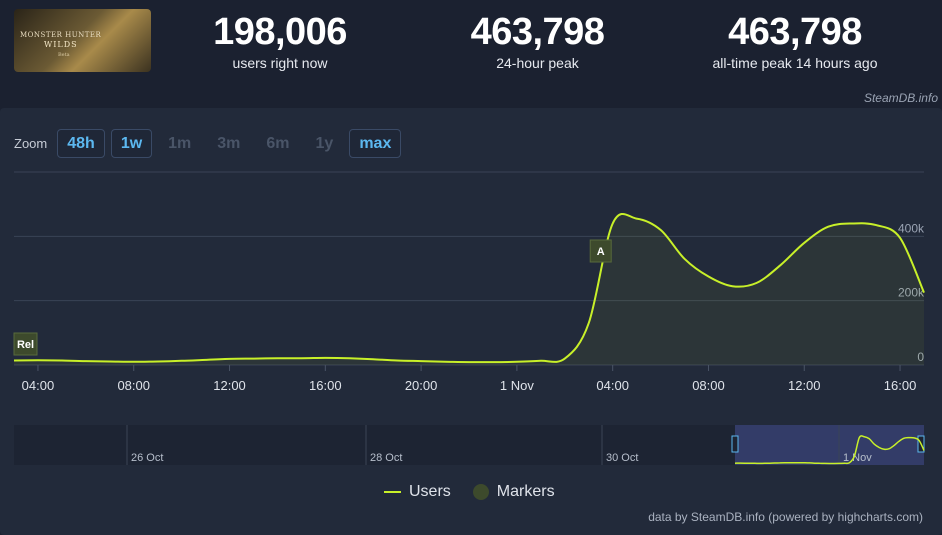  I want to click on chart-markers: Rel A, so click(312, 297).